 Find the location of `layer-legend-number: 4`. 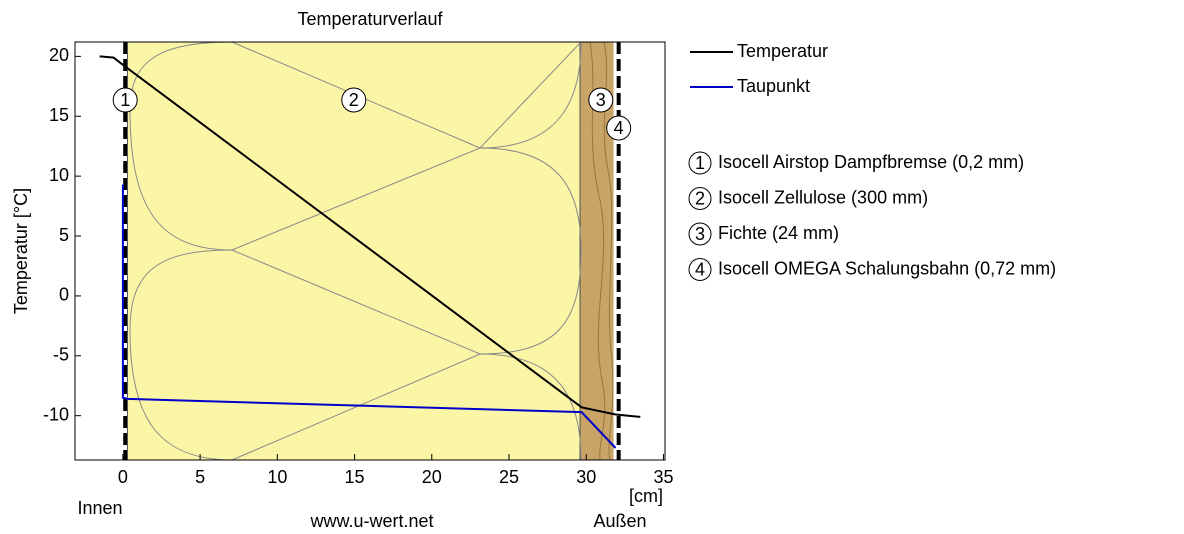

layer-legend-number: 4 is located at coordinates (700, 269).